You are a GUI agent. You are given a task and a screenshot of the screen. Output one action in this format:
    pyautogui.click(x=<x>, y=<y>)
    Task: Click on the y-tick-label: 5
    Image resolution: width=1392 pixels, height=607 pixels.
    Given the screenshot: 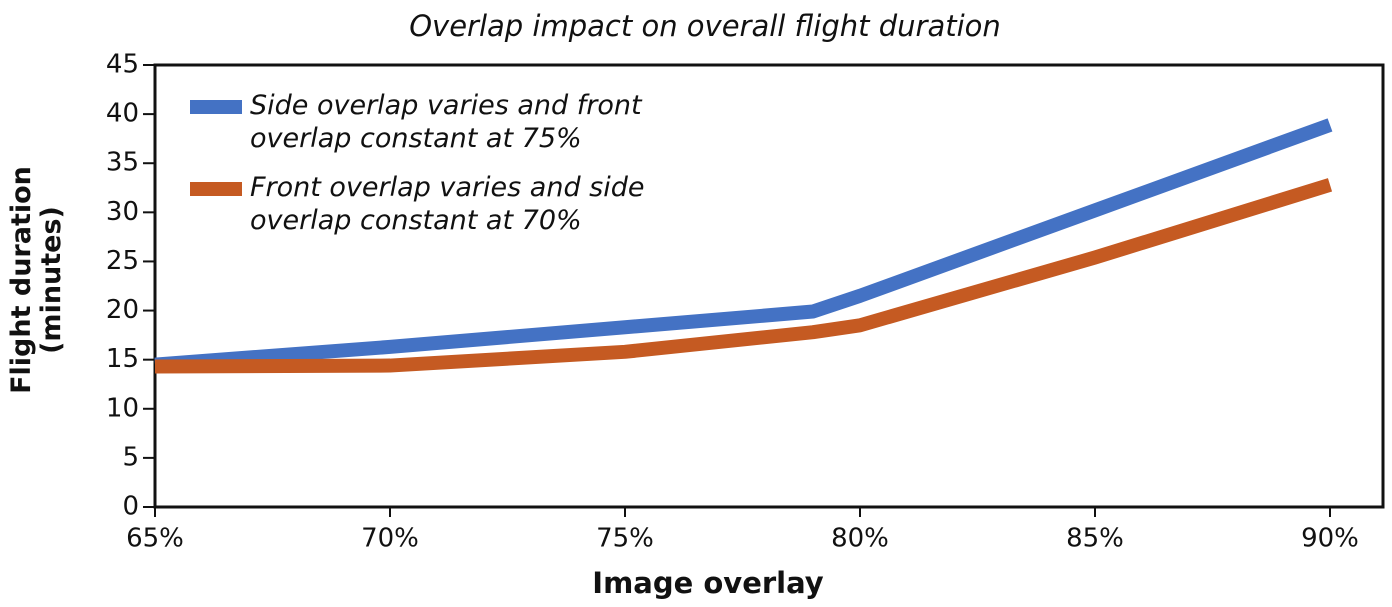 What is the action you would take?
    pyautogui.click(x=130, y=457)
    